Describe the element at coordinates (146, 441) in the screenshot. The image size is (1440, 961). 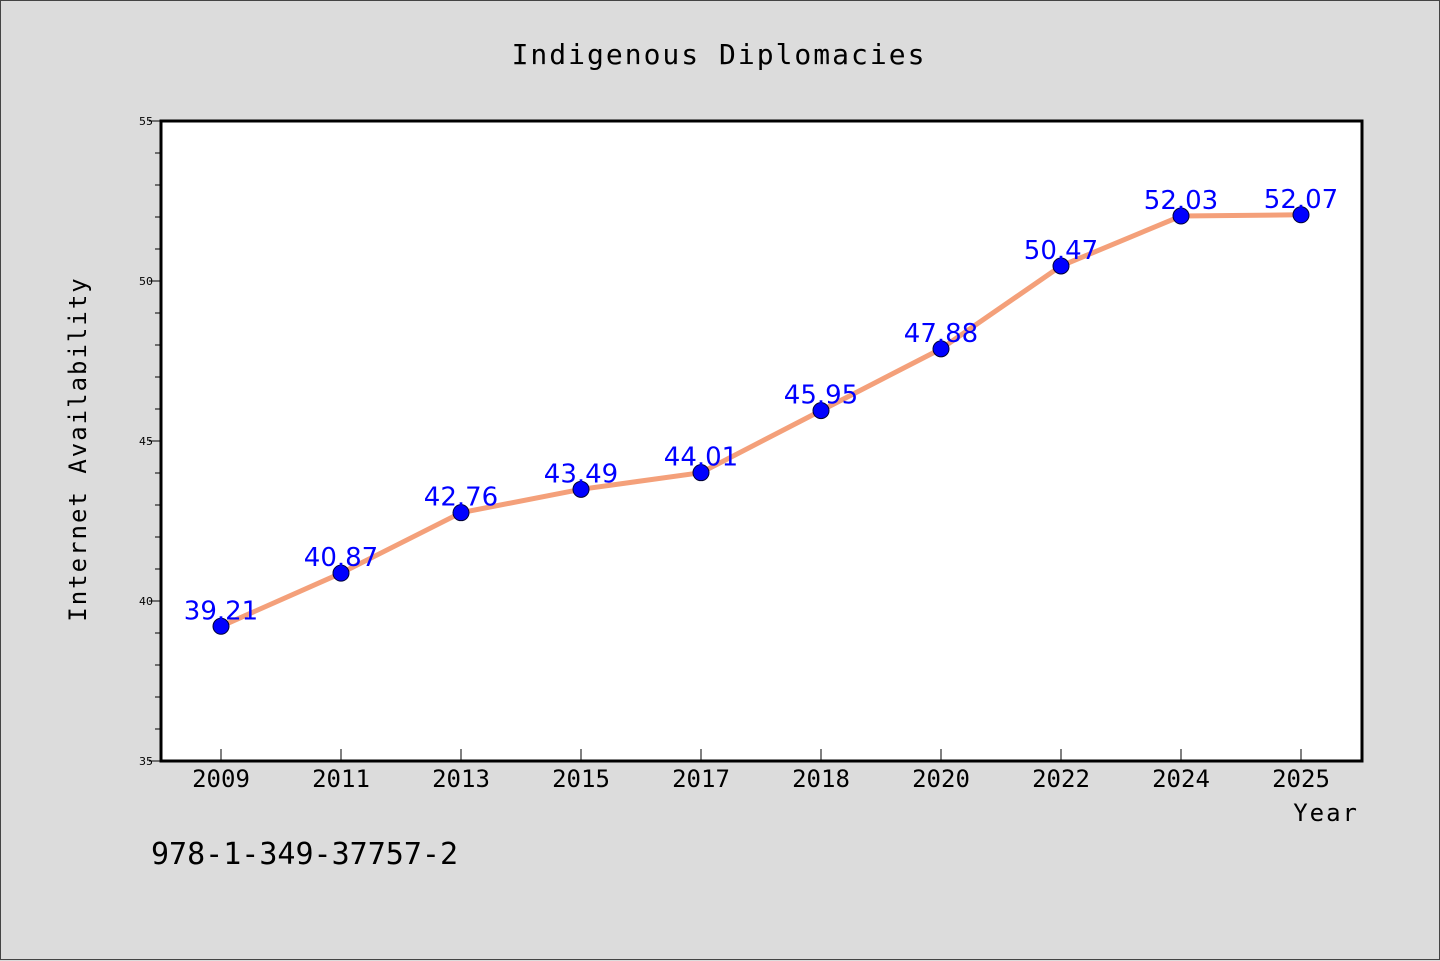
I see `y-tick-label: 45` at that location.